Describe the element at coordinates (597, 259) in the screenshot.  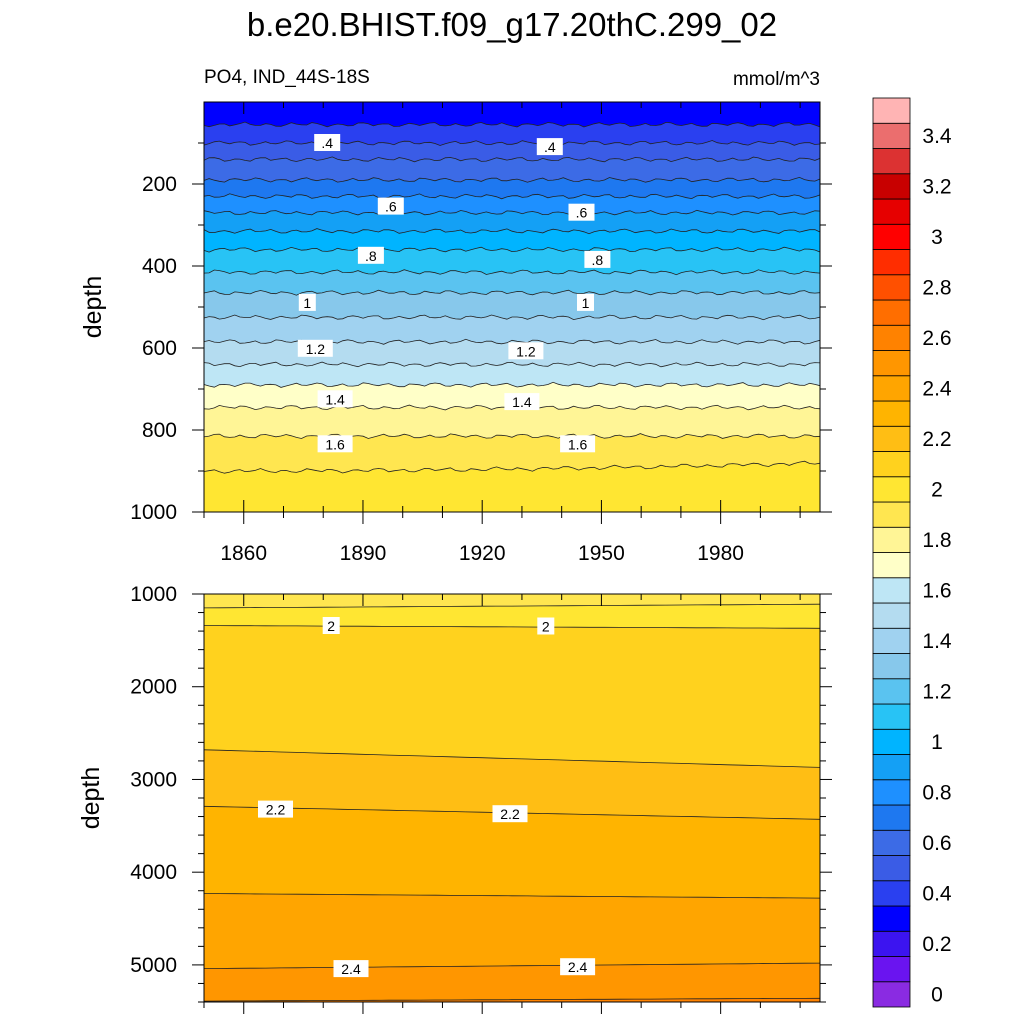
I see `contour-label: .8` at that location.